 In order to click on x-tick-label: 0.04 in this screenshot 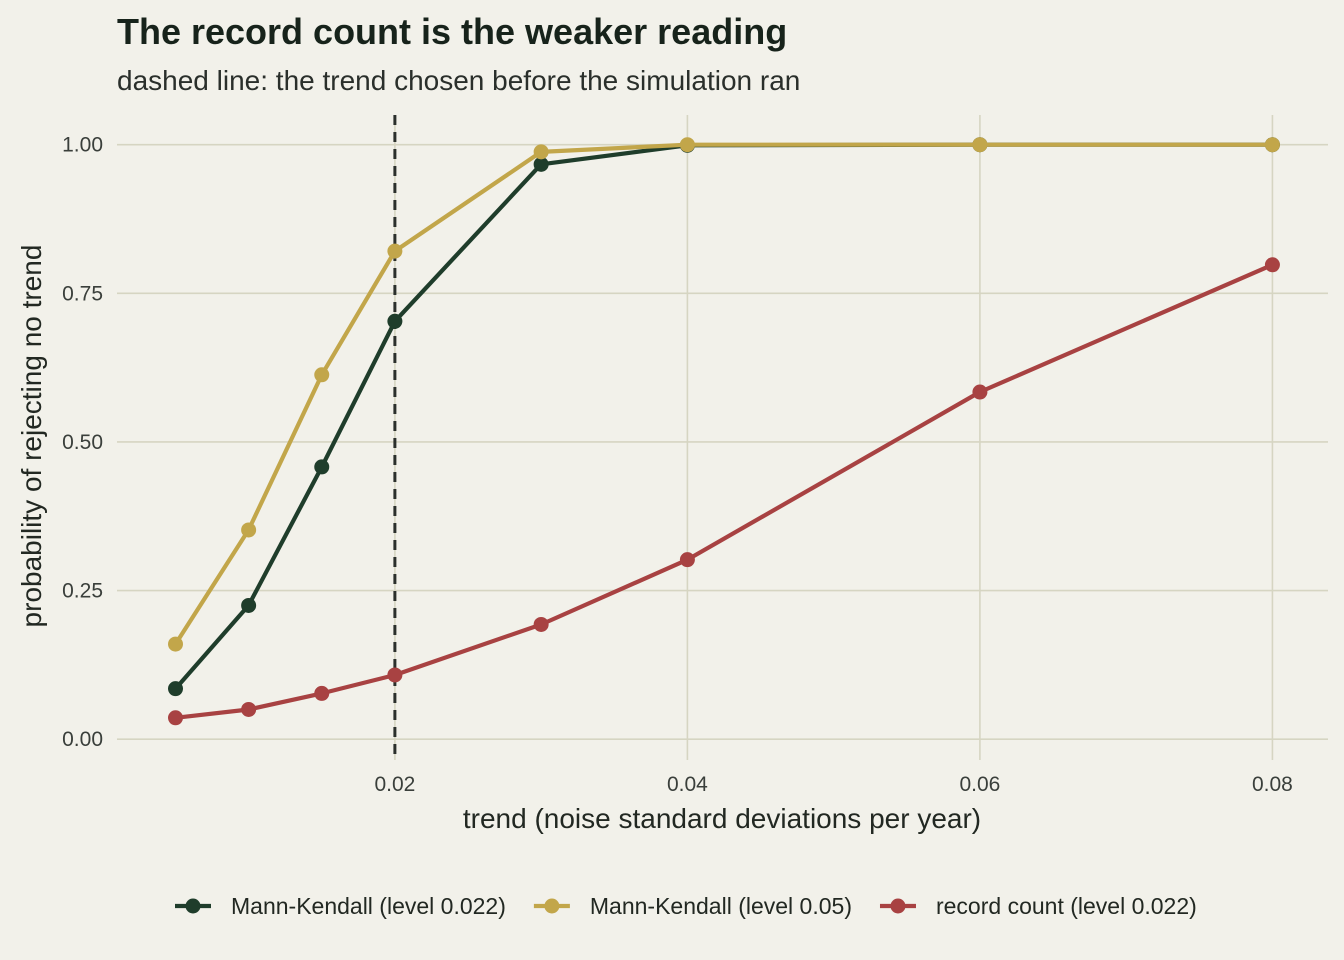, I will do `click(687, 784)`.